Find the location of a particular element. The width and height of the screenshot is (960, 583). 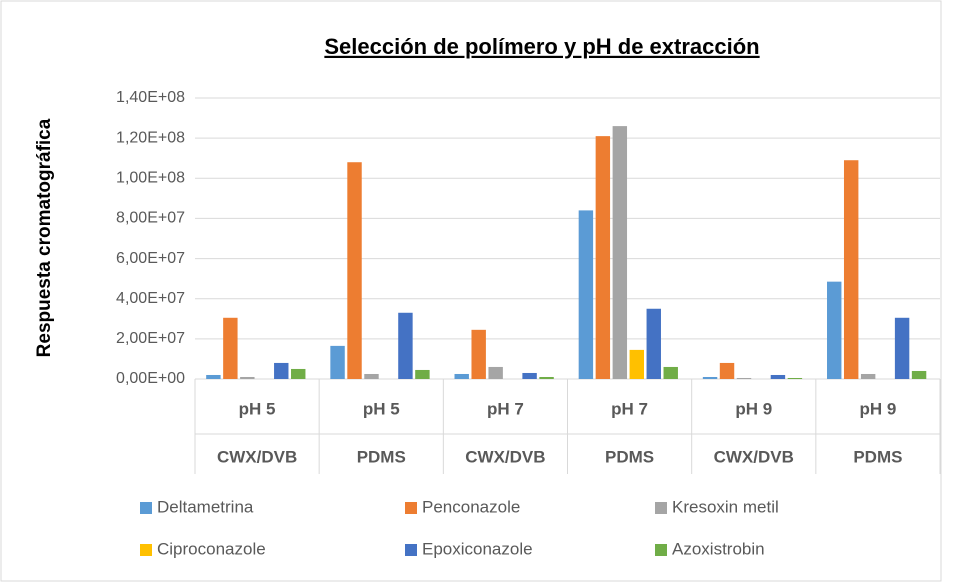

legend-label: Epoxiconazole is located at coordinates (477, 548).